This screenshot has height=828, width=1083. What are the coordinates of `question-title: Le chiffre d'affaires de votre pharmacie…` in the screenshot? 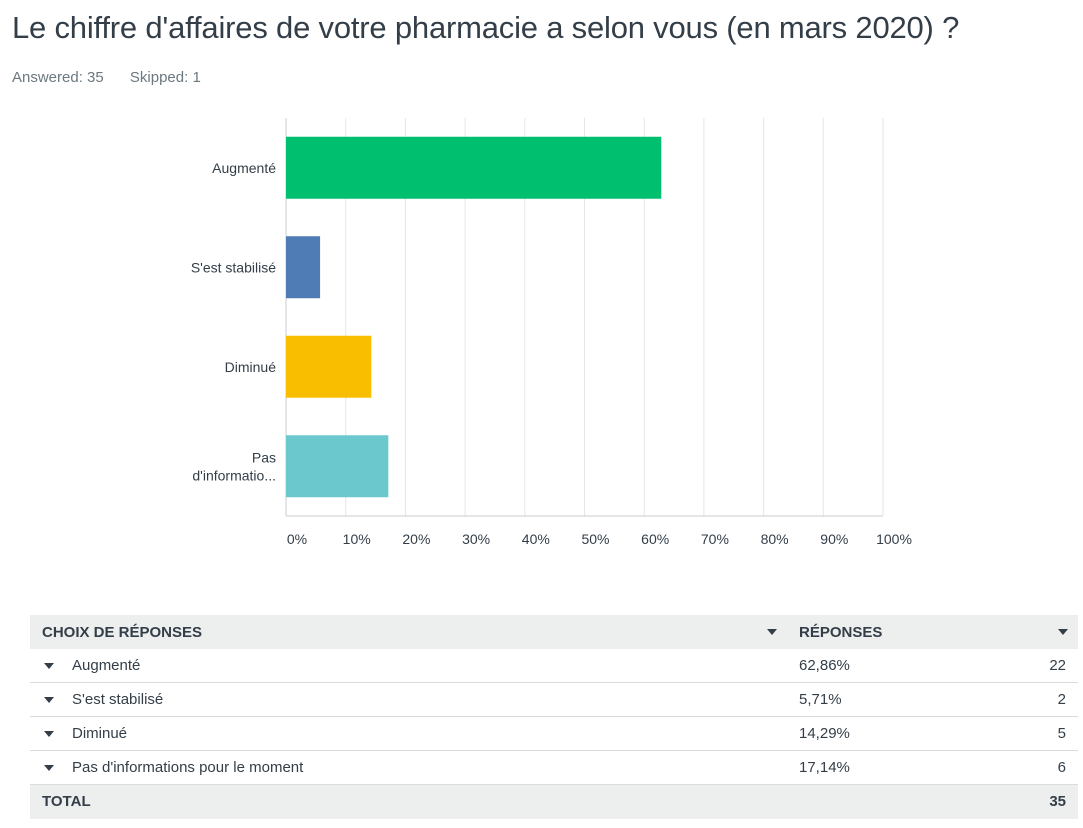 It's located at (486, 27).